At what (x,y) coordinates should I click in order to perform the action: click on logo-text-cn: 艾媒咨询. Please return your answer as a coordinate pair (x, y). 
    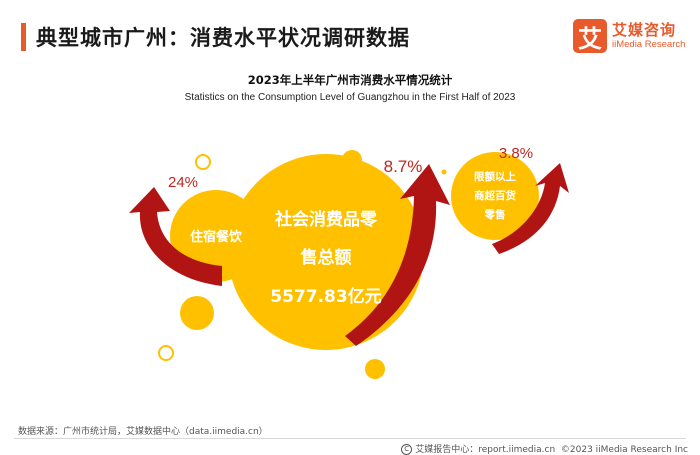
    Looking at the image, I should click on (644, 30).